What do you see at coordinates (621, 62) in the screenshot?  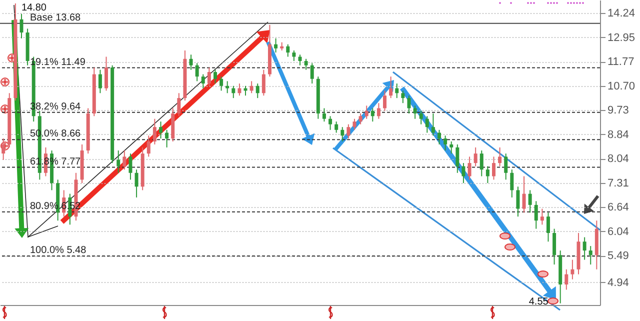 I see `y-tick-label: 11.77` at bounding box center [621, 62].